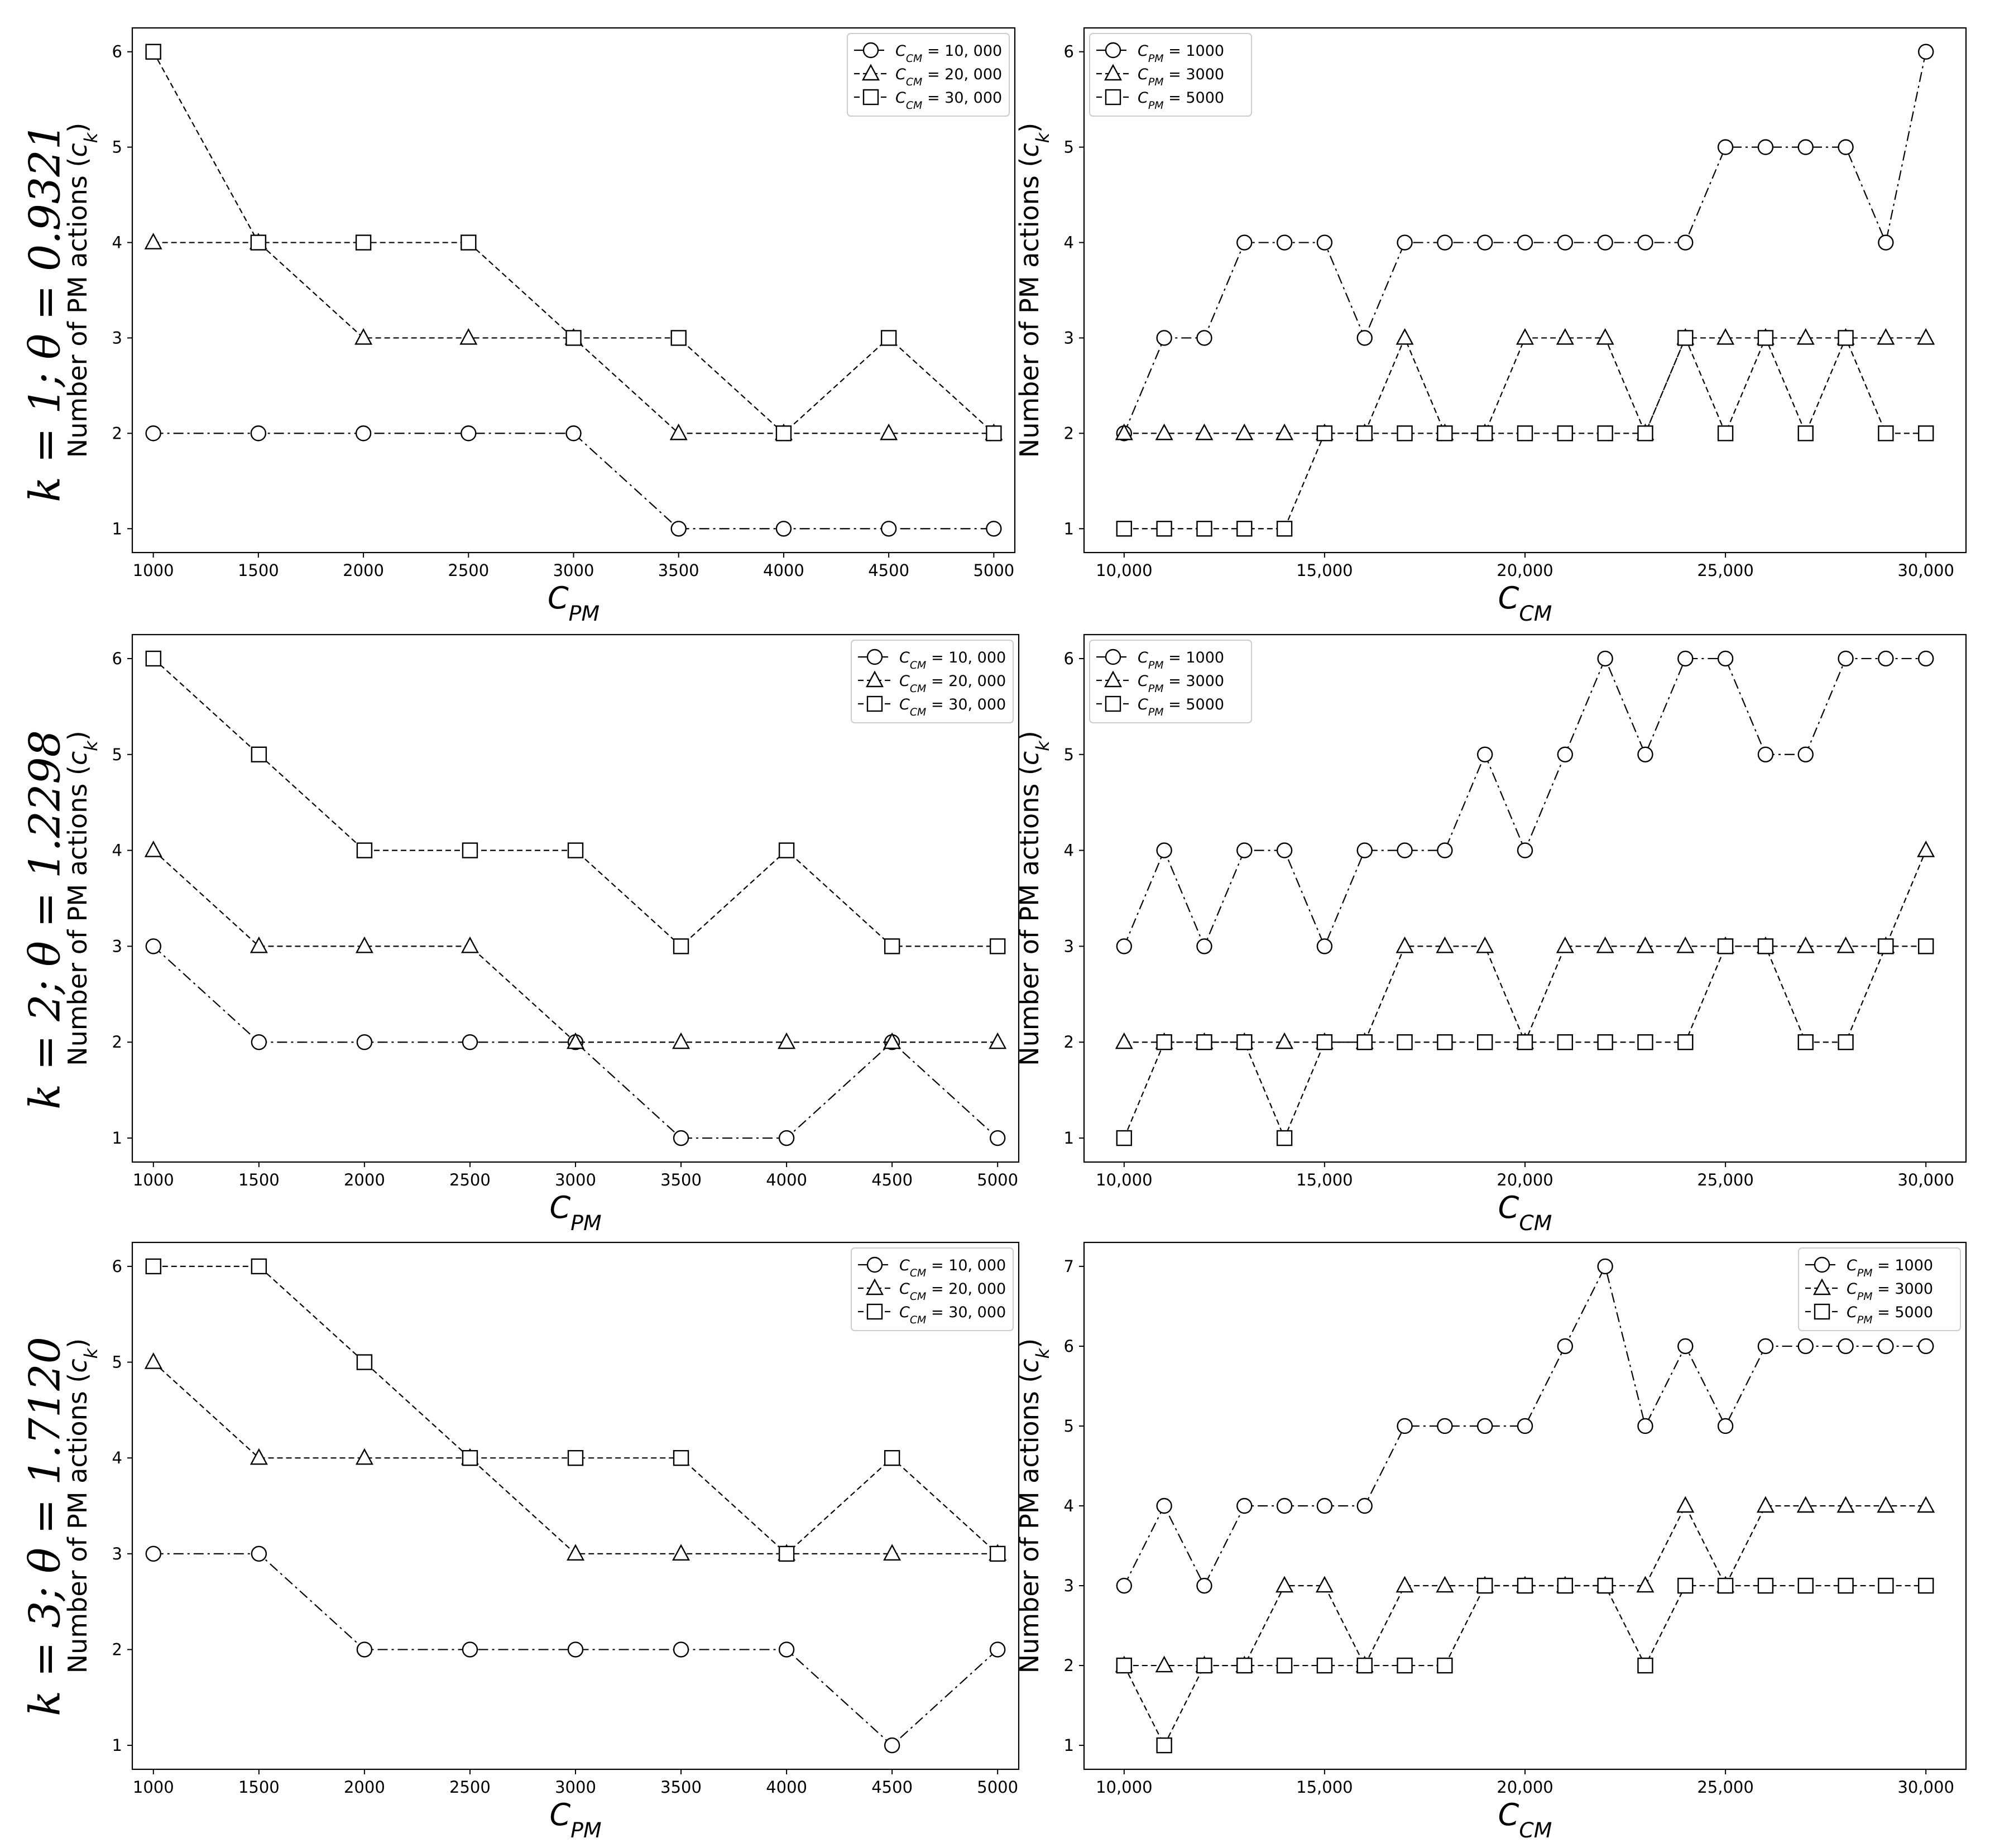 The image size is (1990, 1848). What do you see at coordinates (117, 1458) in the screenshot?
I see `y-tick-label: 4` at bounding box center [117, 1458].